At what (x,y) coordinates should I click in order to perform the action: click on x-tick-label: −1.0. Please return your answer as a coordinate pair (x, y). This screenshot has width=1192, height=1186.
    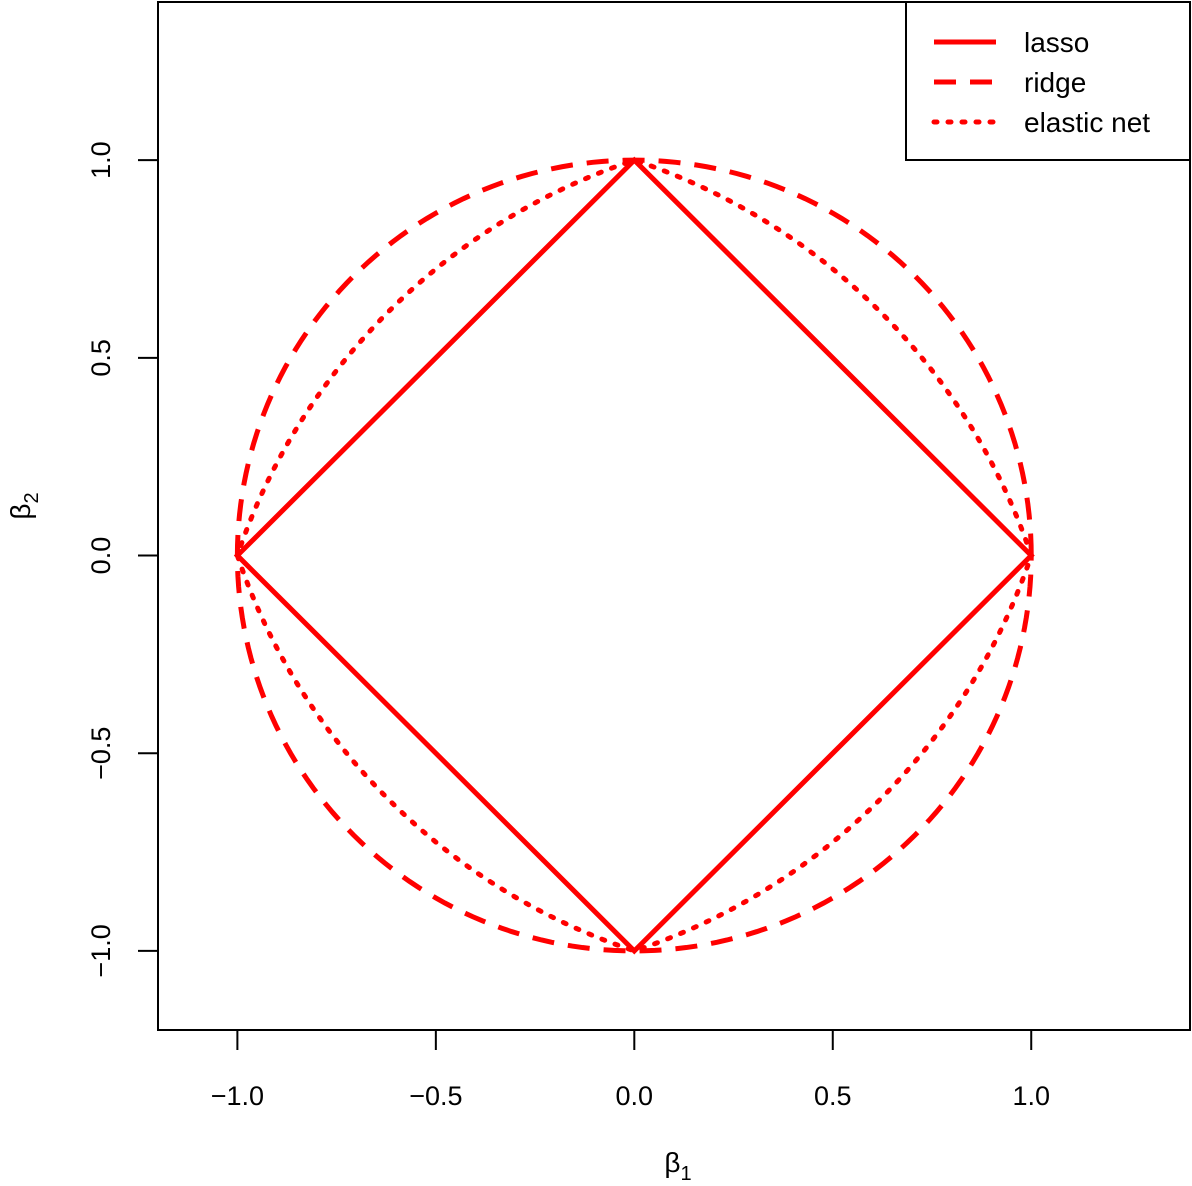
    Looking at the image, I should click on (237, 1096).